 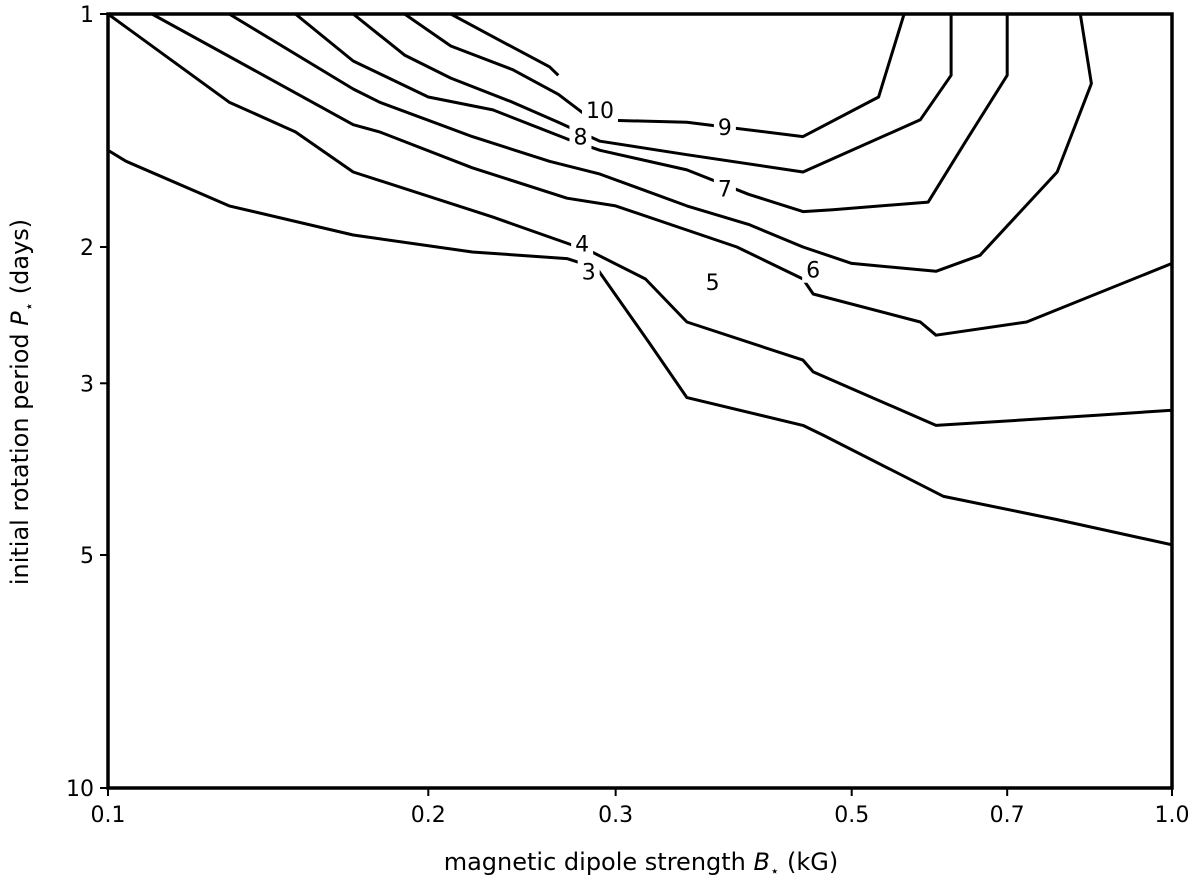 I want to click on y-tick-label: 3, so click(x=87, y=384).